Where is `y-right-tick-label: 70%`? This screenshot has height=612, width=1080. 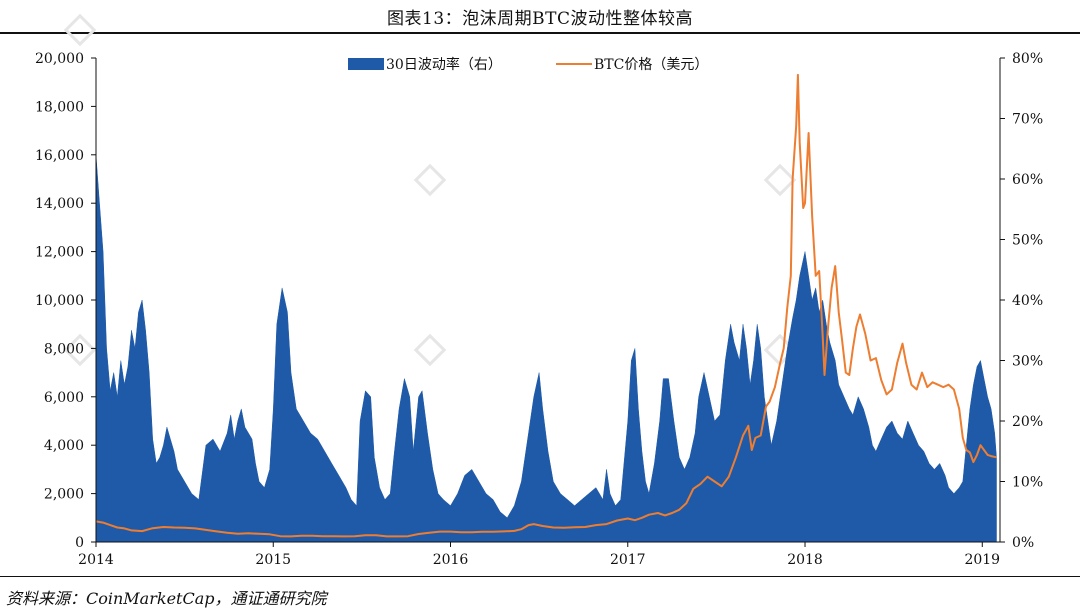 y-right-tick-label: 70% is located at coordinates (1027, 120).